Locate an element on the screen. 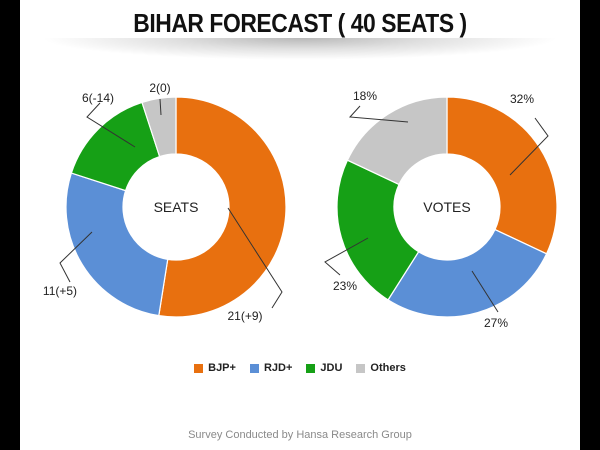 The width and height of the screenshot is (600, 450). legend: BJP+ RJD+ JDU Others is located at coordinates (300, 368).